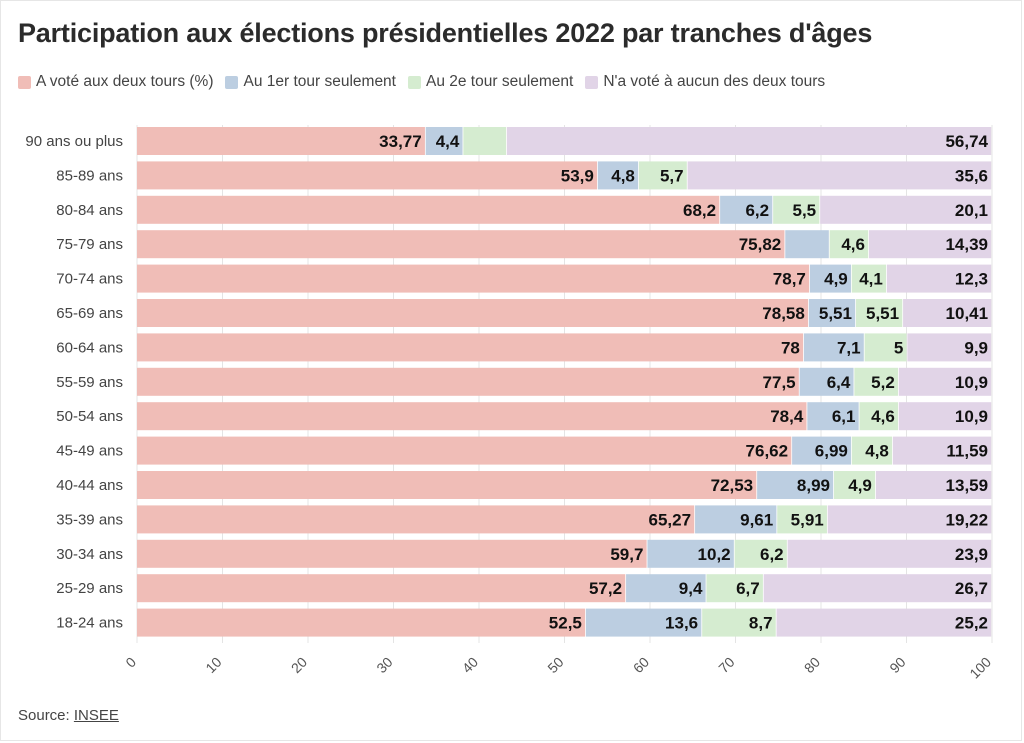  What do you see at coordinates (96, 715) in the screenshot?
I see `source-link: INSEE` at bounding box center [96, 715].